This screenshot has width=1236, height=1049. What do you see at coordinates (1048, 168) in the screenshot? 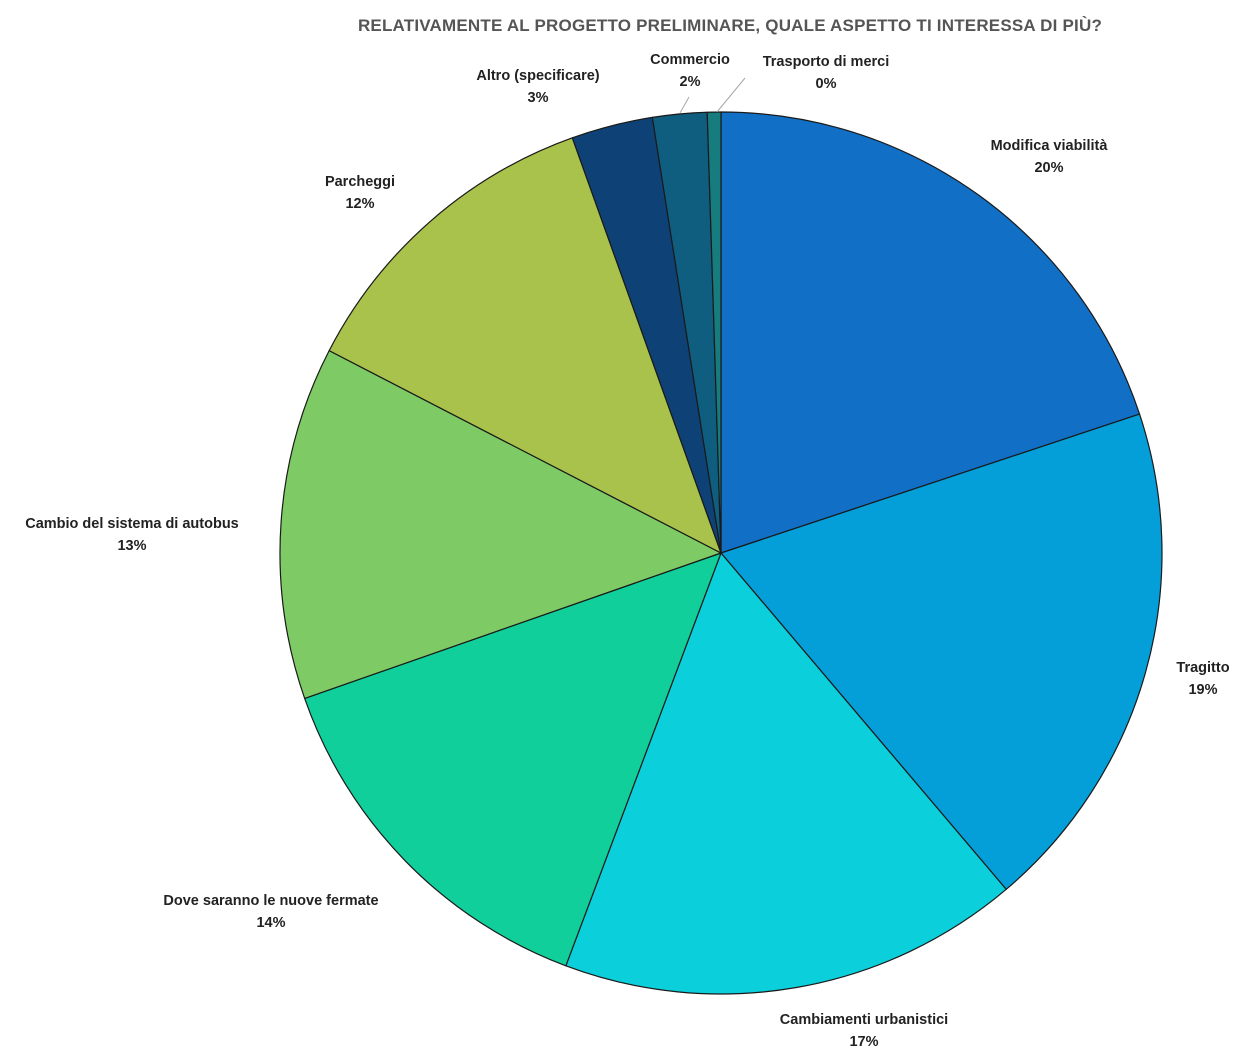
I see `slice-value-label-1: 20%` at bounding box center [1048, 168].